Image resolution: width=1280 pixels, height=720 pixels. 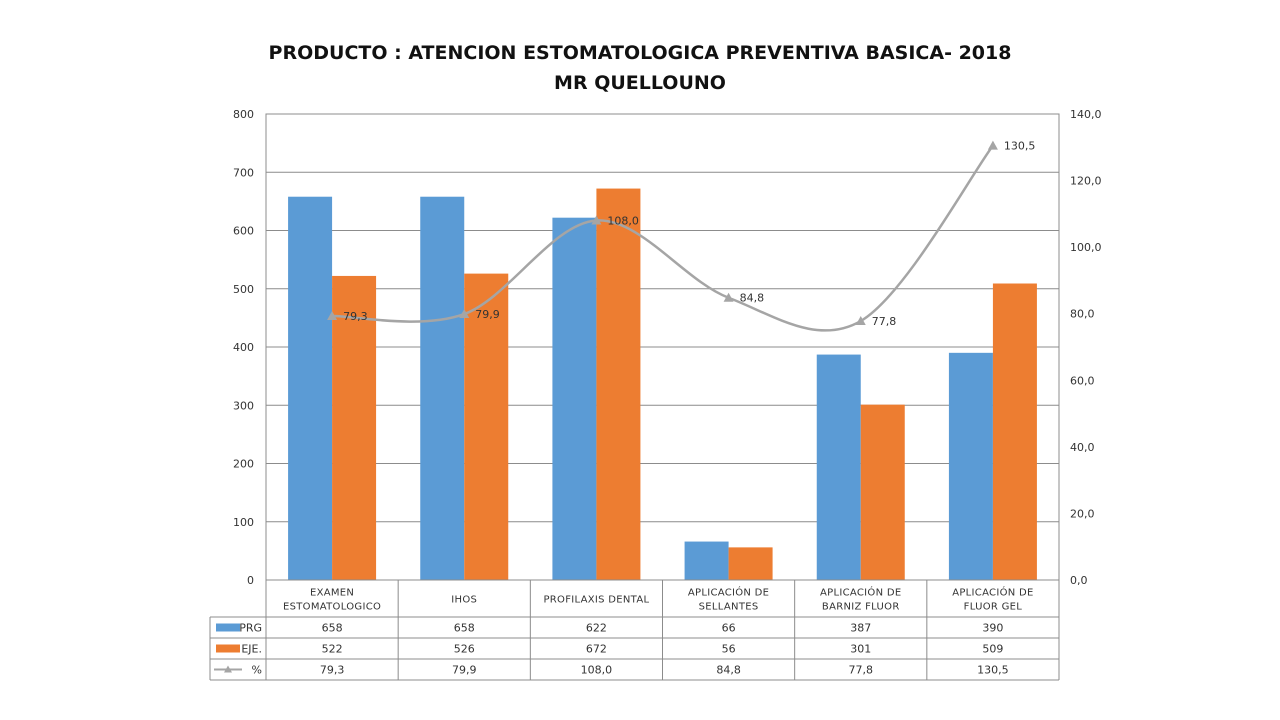 What do you see at coordinates (1086, 247) in the screenshot?
I see `y-right-tick-label: 100,0` at bounding box center [1086, 247].